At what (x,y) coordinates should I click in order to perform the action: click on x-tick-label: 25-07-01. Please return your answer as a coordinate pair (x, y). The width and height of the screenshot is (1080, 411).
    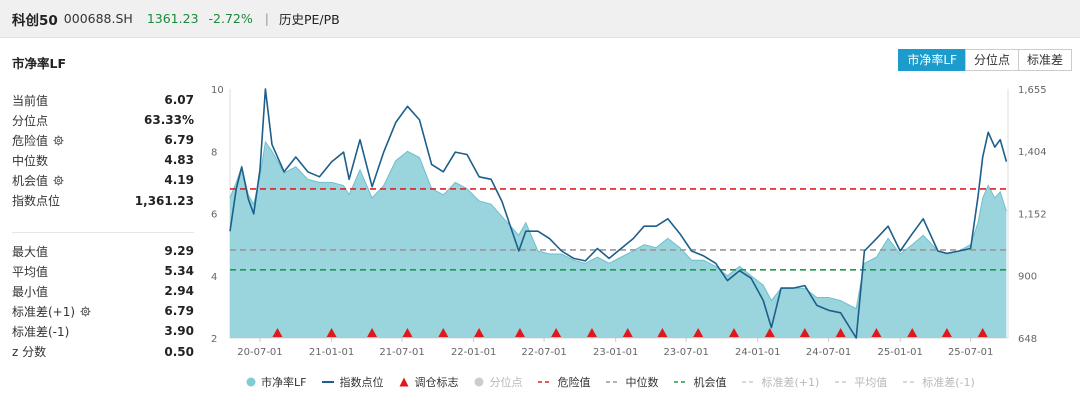
    Looking at the image, I should click on (970, 352).